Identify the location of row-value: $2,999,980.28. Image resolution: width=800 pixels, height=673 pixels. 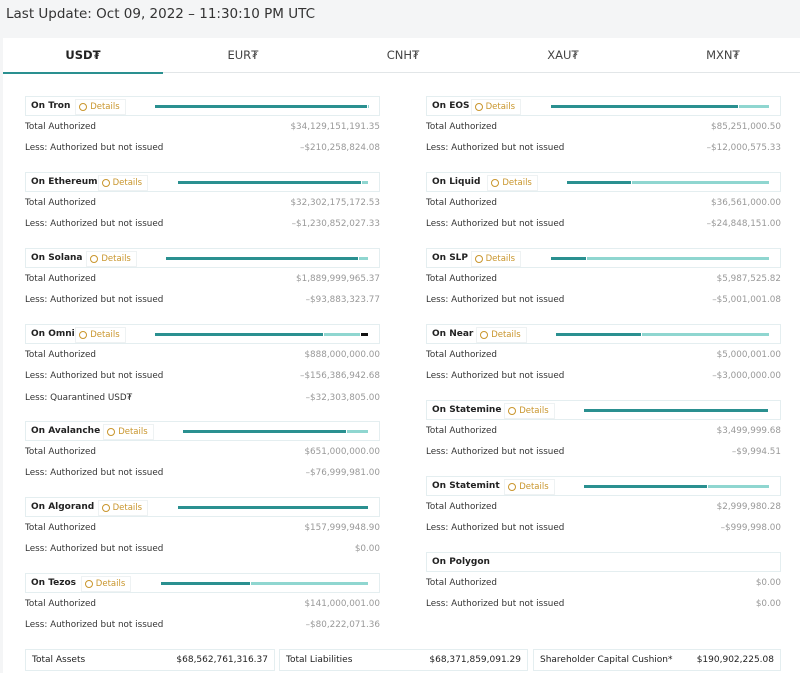
(748, 507).